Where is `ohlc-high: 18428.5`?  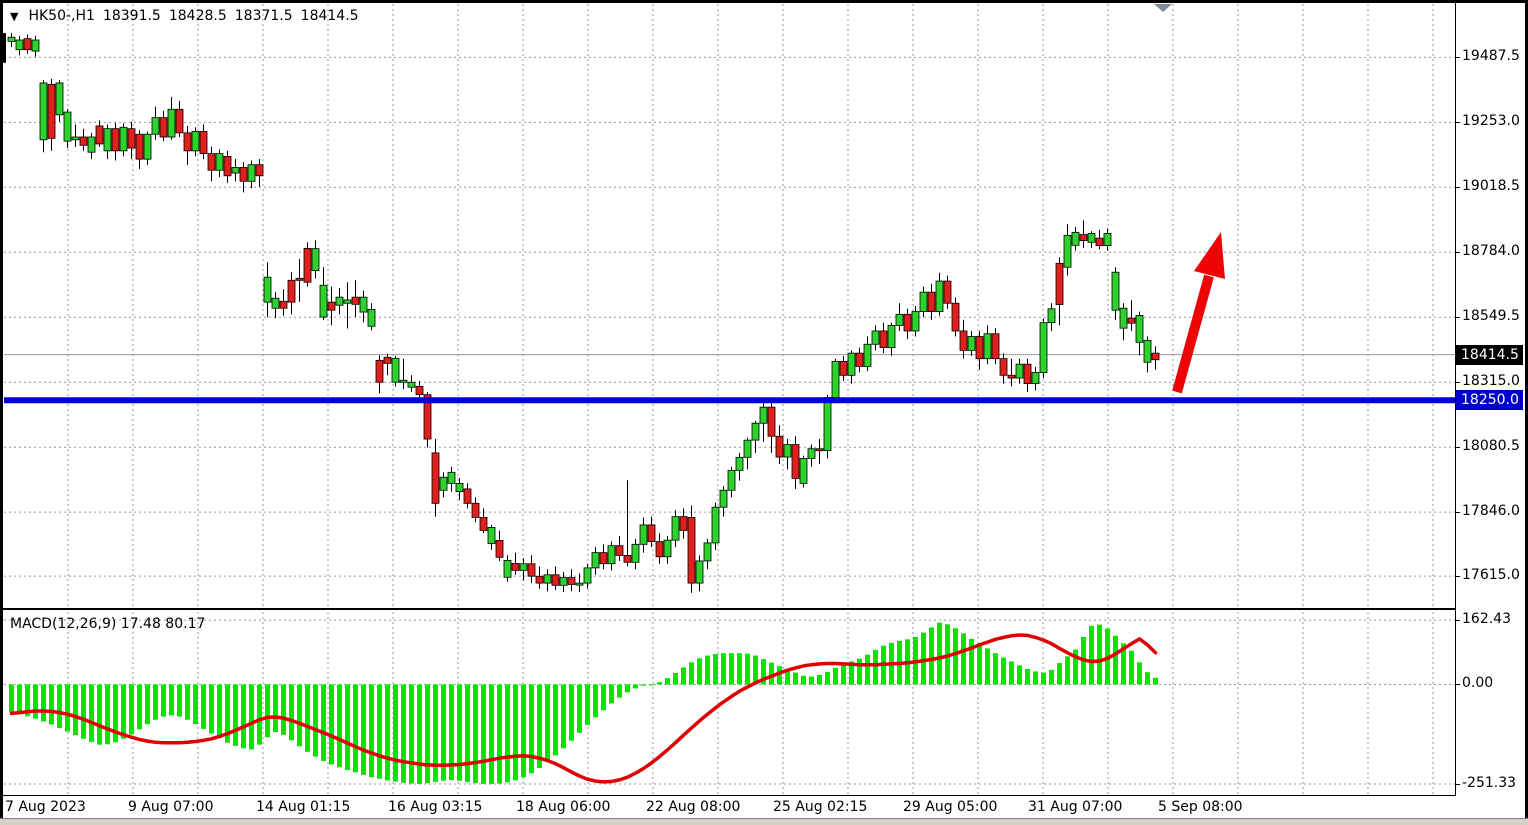 ohlc-high: 18428.5 is located at coordinates (197, 16).